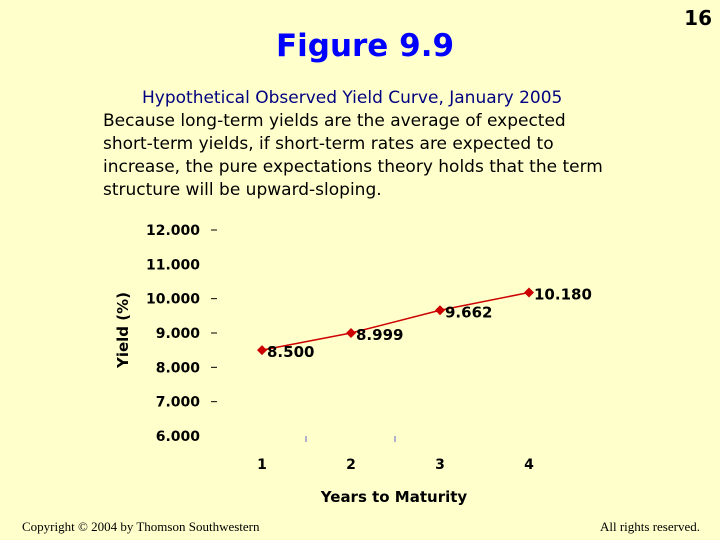 The height and width of the screenshot is (540, 720). What do you see at coordinates (379, 335) in the screenshot?
I see `data-label: 8.999` at bounding box center [379, 335].